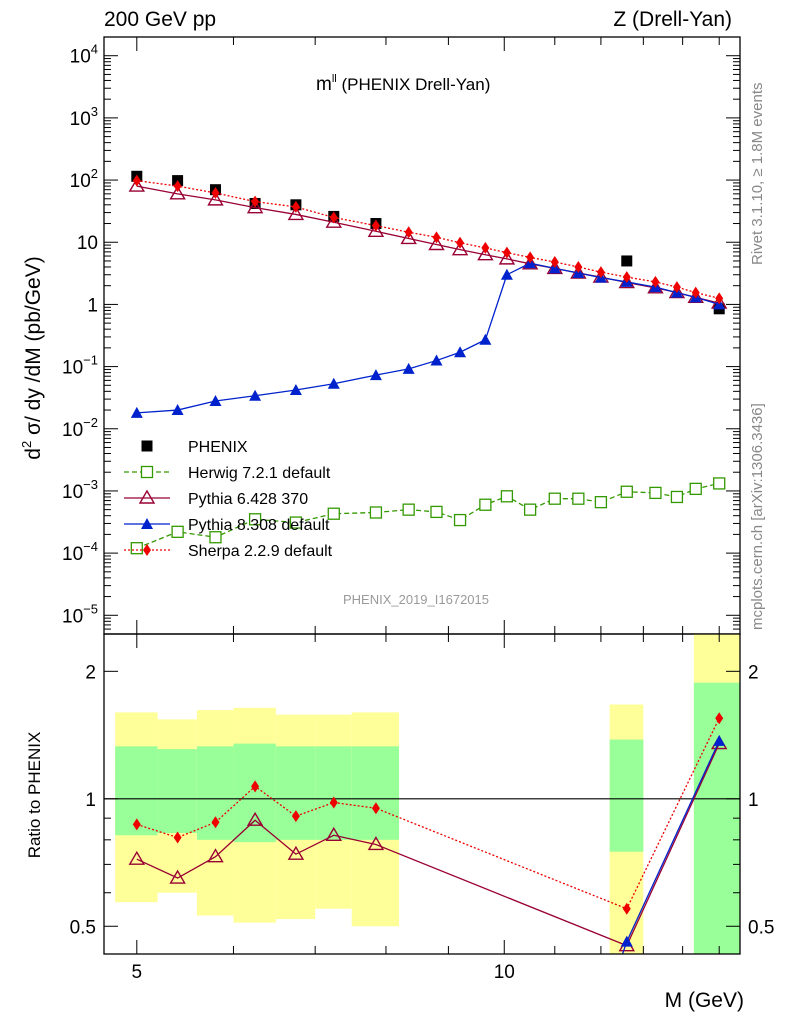 This screenshot has height=1024, width=786. I want to click on legend-label-pythia-8-308-default: Pythia 8.308 default, so click(259, 525).